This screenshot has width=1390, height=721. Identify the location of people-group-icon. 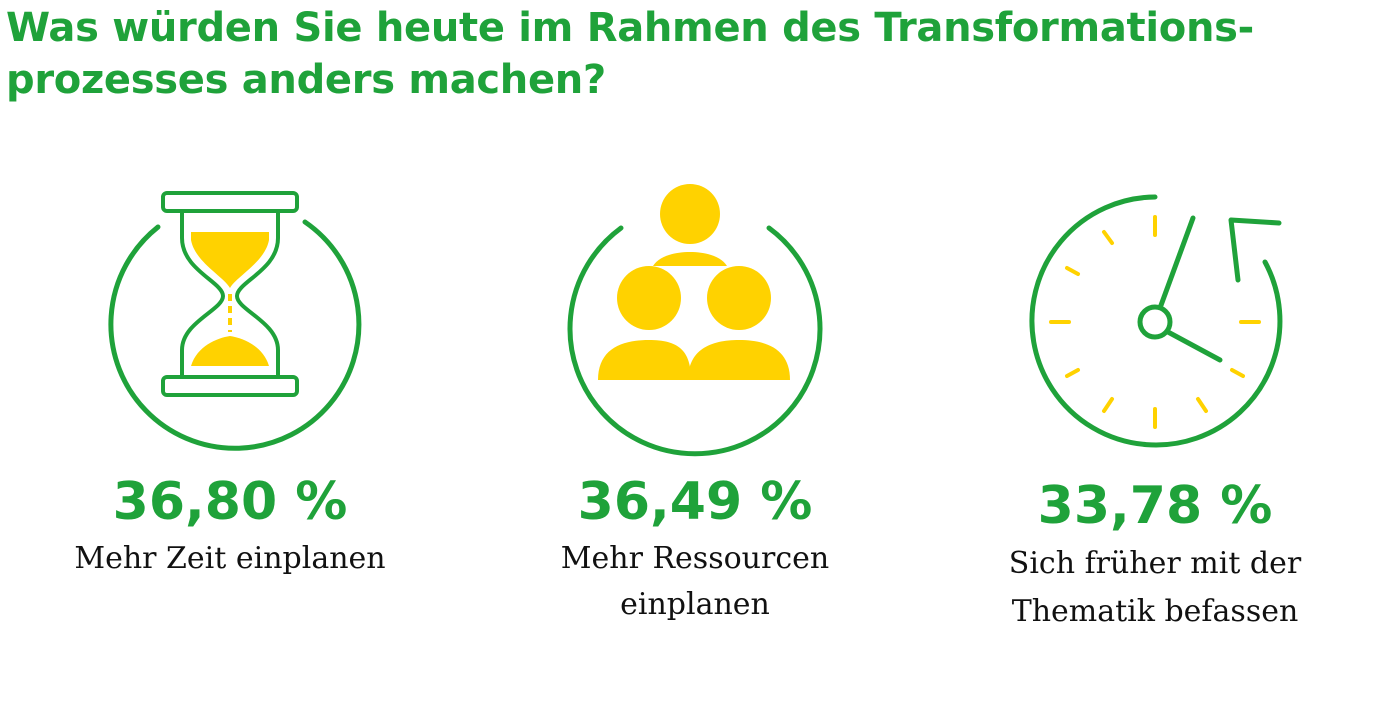
(695, 320).